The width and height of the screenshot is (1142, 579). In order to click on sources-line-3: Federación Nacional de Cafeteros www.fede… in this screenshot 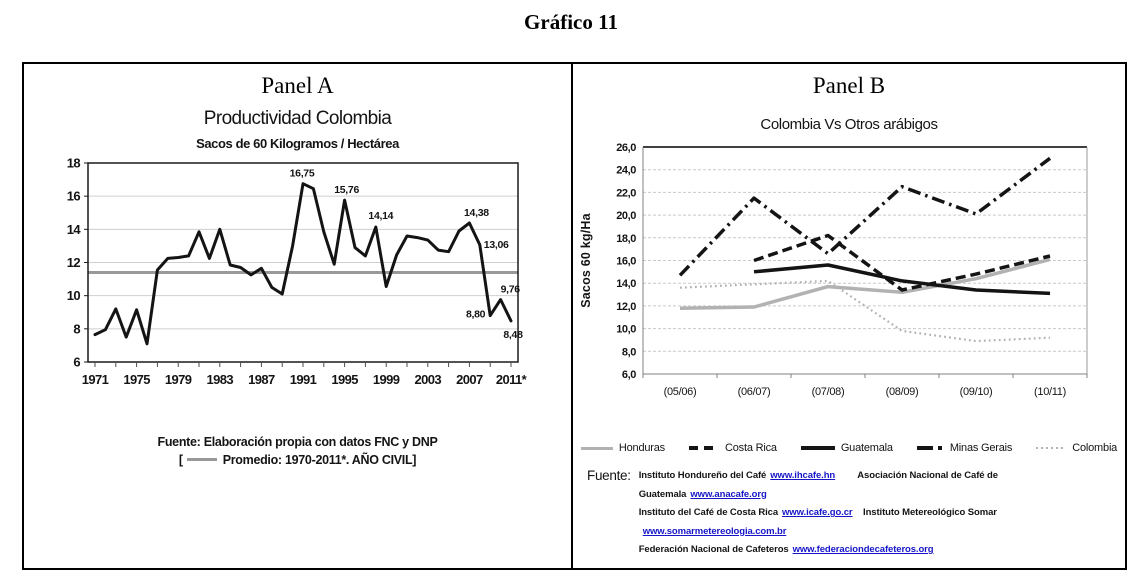, I will do `click(882, 550)`.